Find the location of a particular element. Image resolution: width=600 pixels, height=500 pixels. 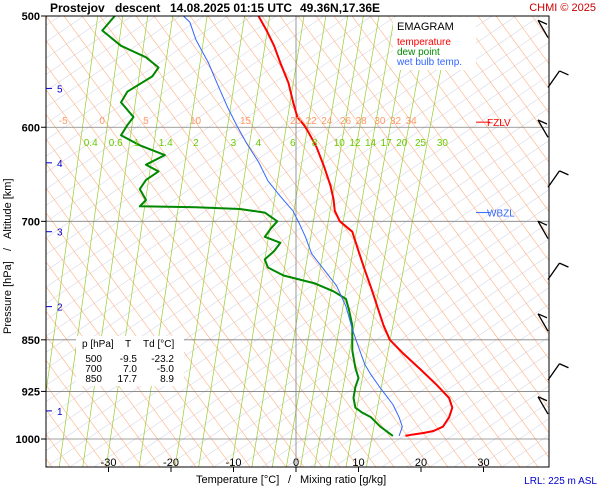

altitude-tick-label: 1 is located at coordinates (60, 412).